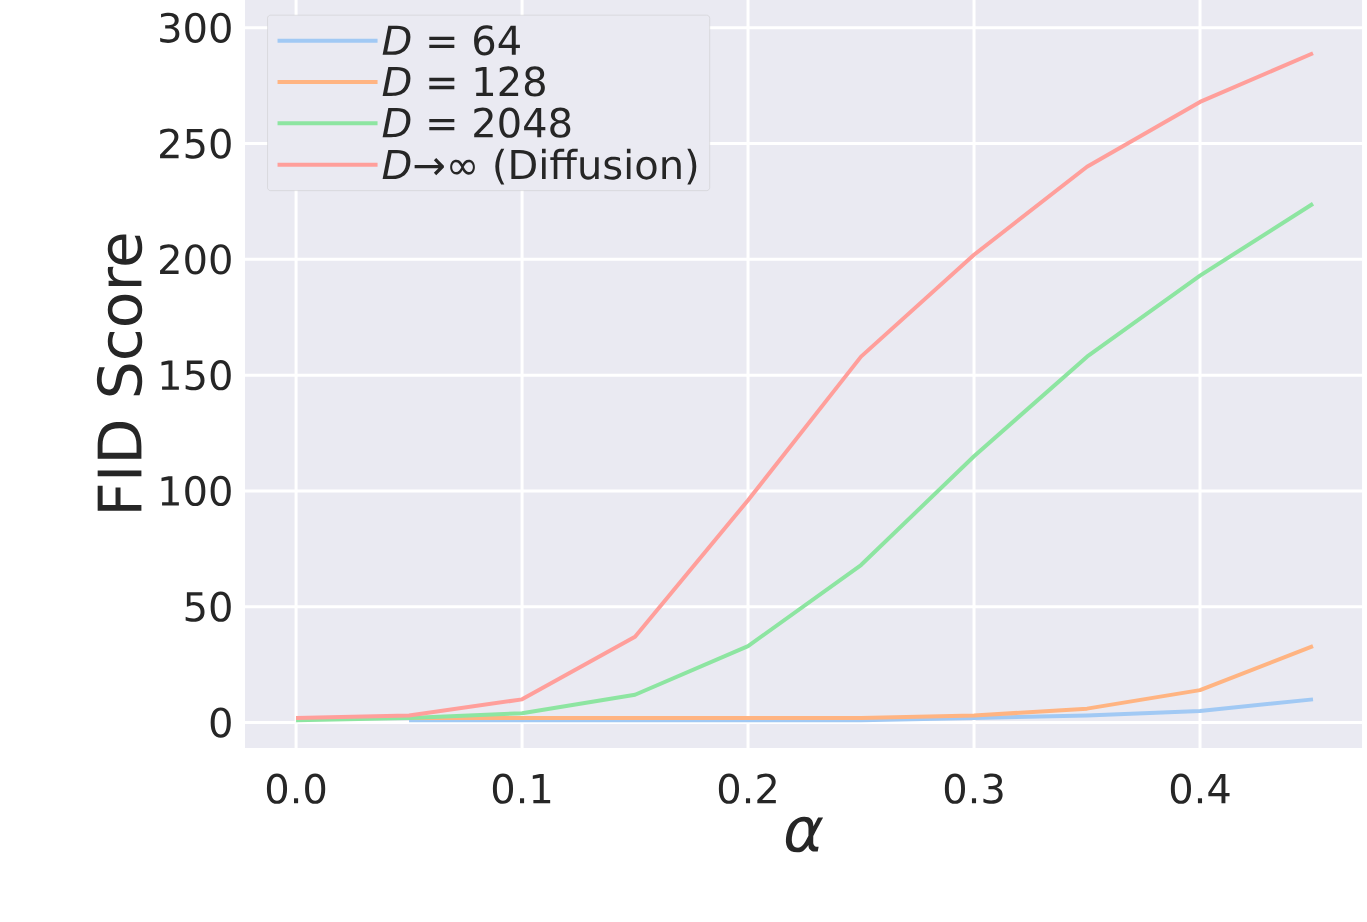 The height and width of the screenshot is (922, 1367). Describe the element at coordinates (195, 27) in the screenshot. I see `y-tick-label: 300` at that location.